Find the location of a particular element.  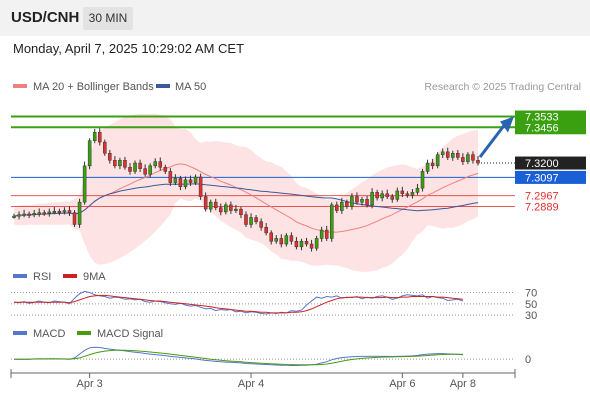

rsi-ma-line is located at coordinates (238, 304).